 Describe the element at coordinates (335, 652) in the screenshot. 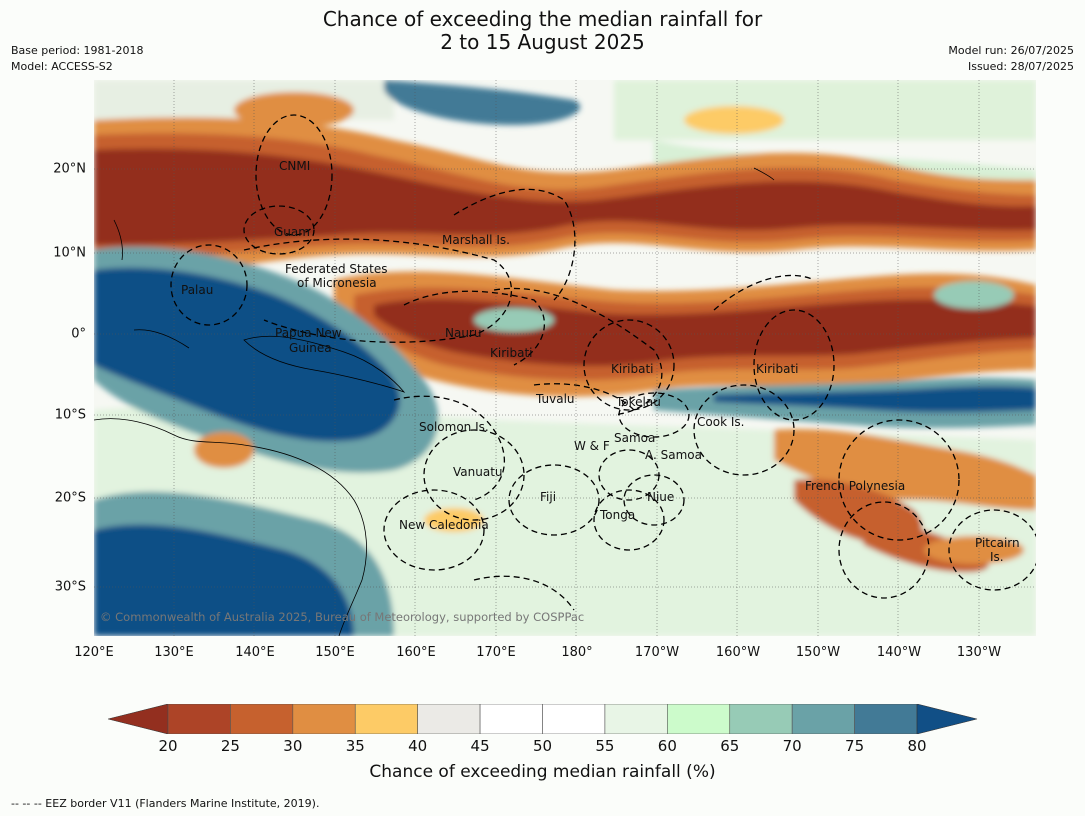

I see `lon-label: 150°E` at that location.